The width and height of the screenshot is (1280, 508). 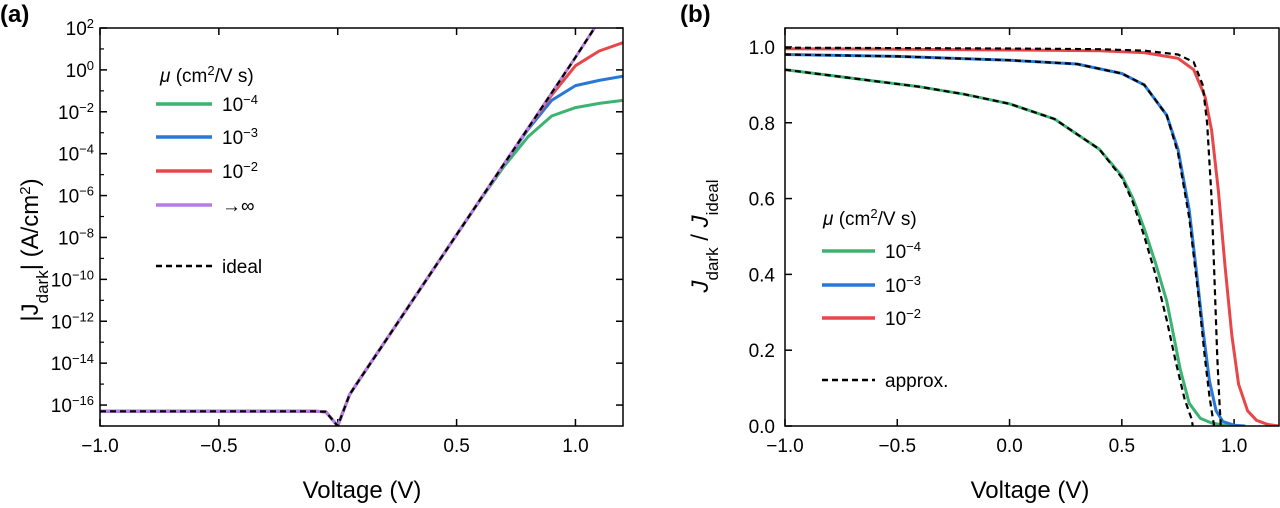 What do you see at coordinates (72, 363) in the screenshot?
I see `panel-a-y-tick-label: 10⁻¹⁴` at bounding box center [72, 363].